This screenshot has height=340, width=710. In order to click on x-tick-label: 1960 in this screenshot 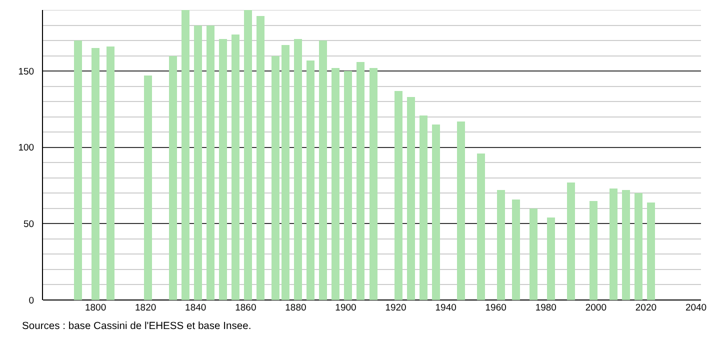, I will do `click(495, 308)`.